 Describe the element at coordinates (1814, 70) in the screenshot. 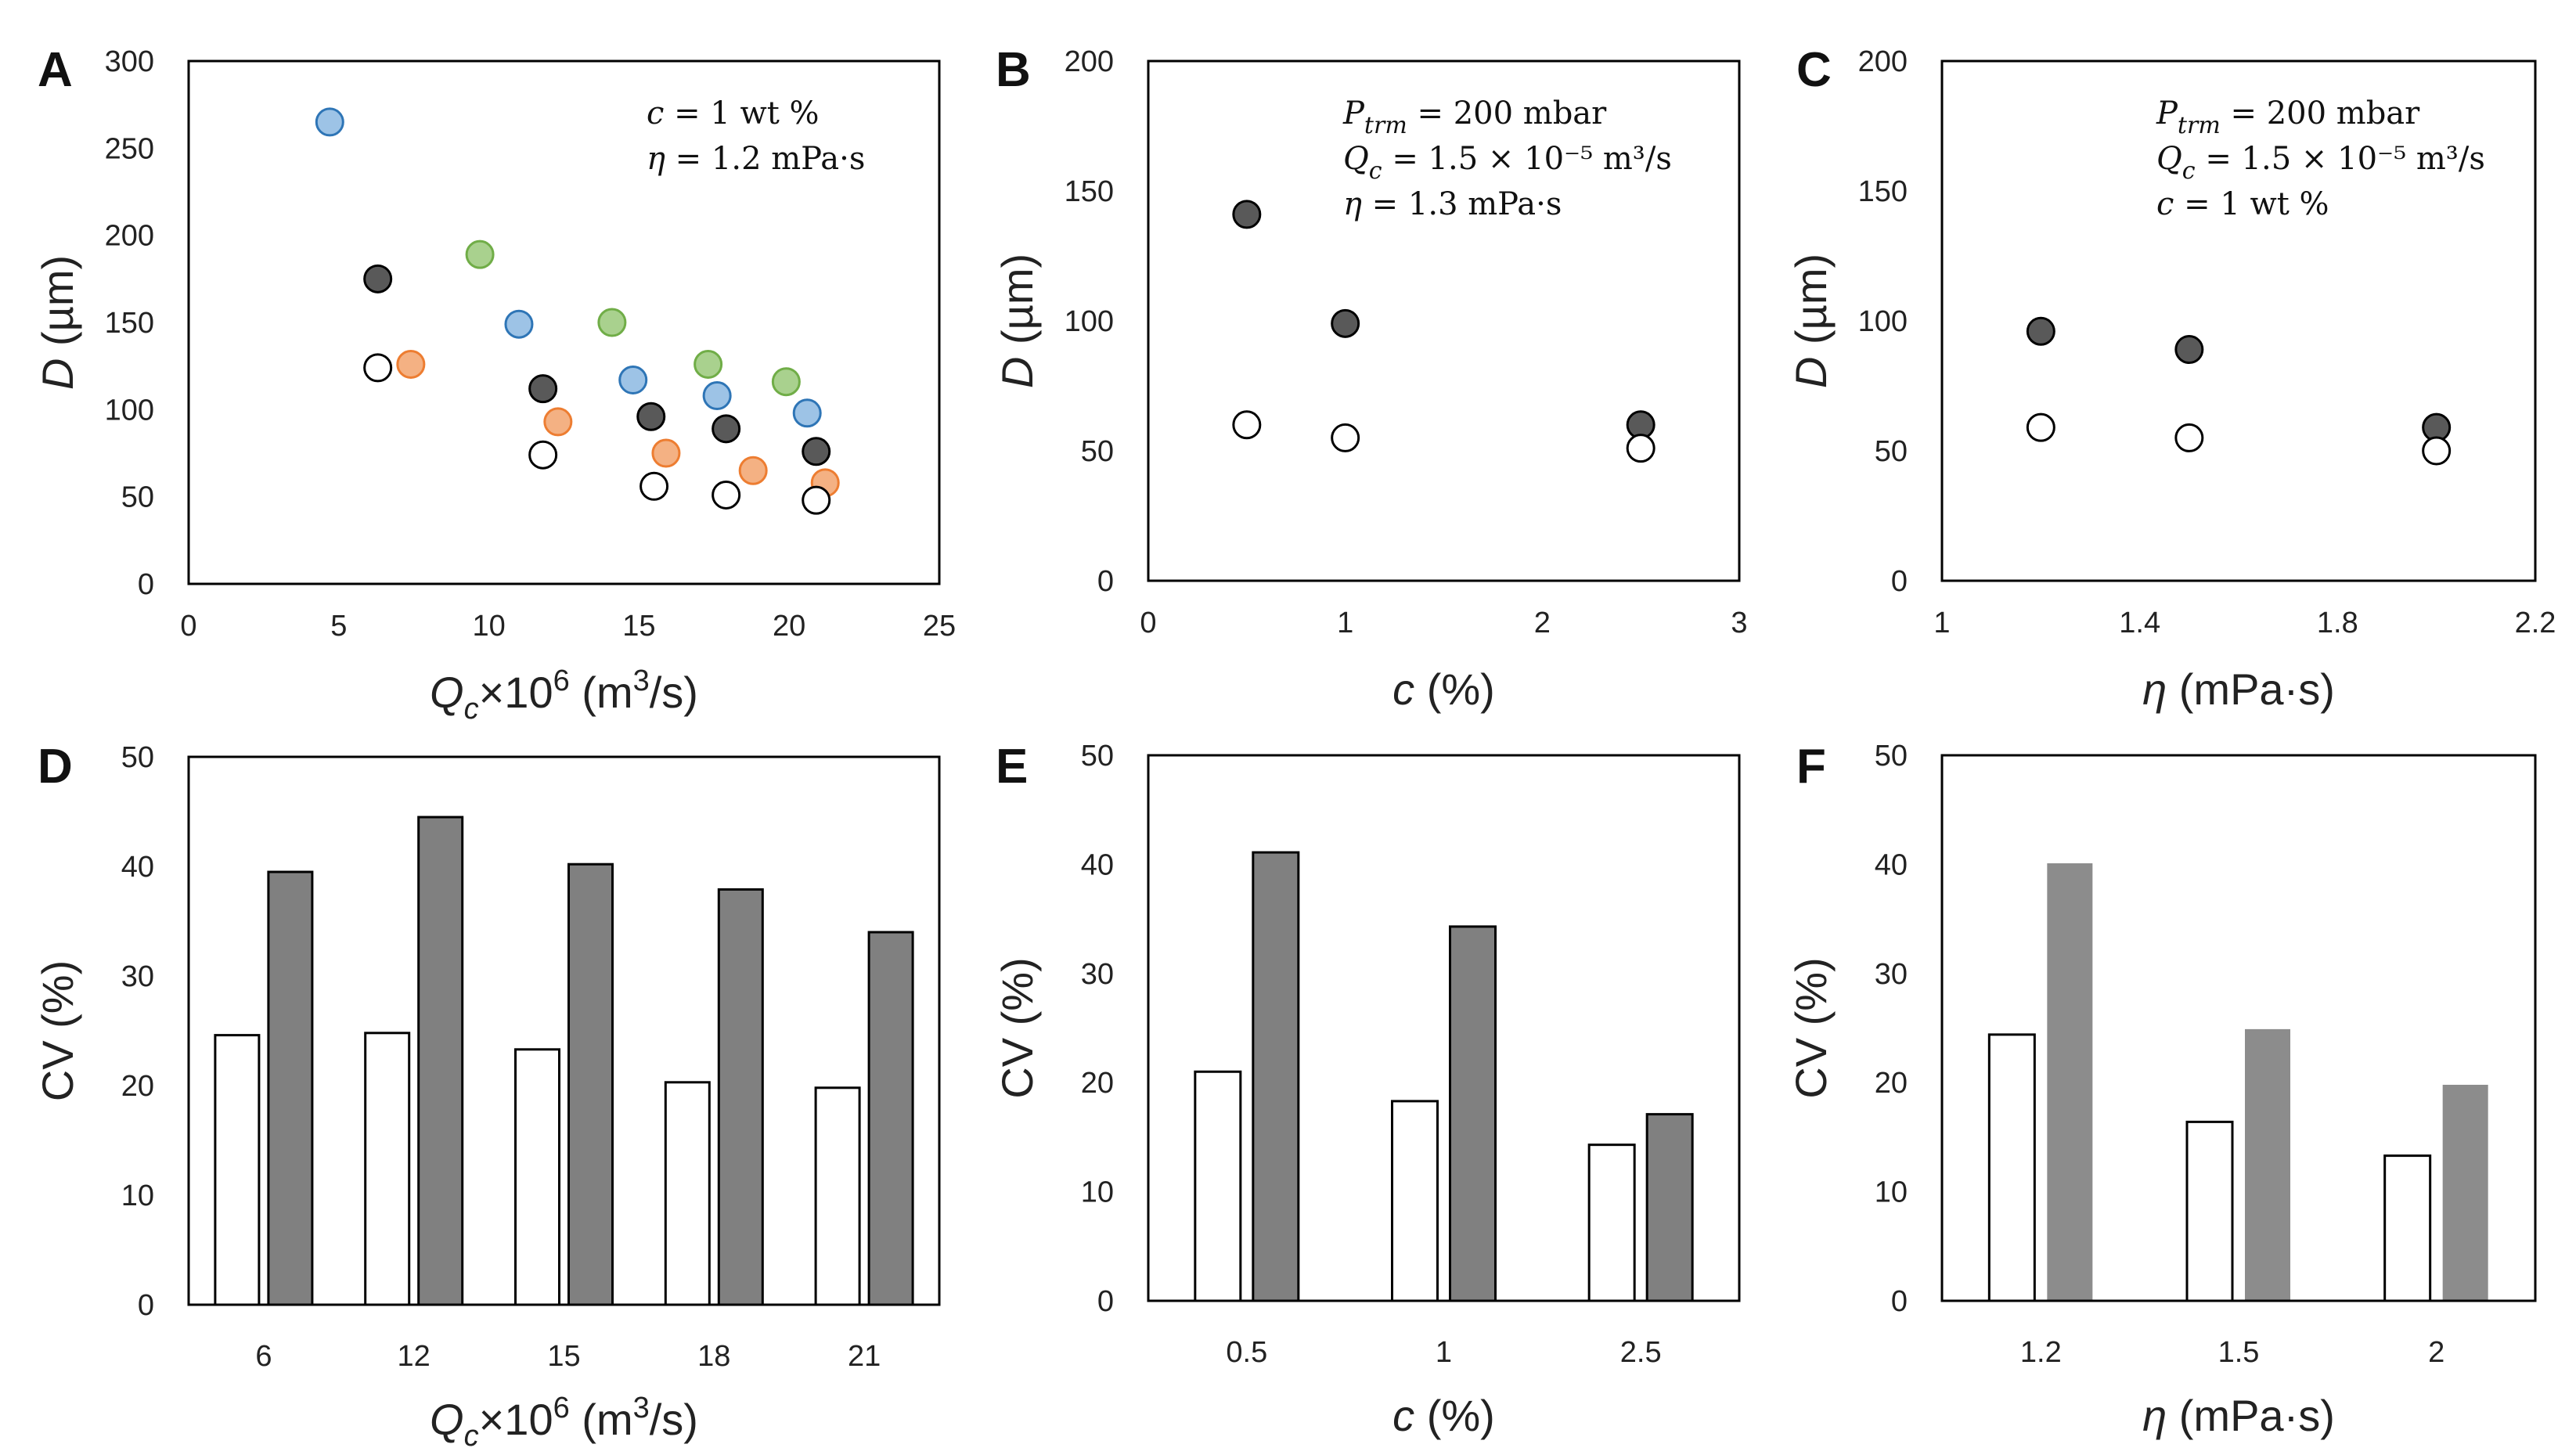

I see `panel-letter: C` at that location.